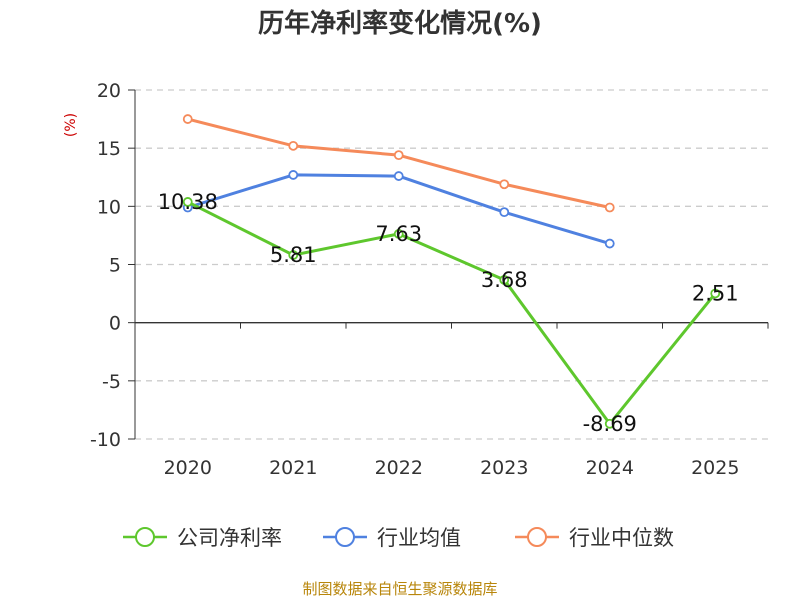  What do you see at coordinates (610, 468) in the screenshot?
I see `x-tick-label: 2024` at bounding box center [610, 468].